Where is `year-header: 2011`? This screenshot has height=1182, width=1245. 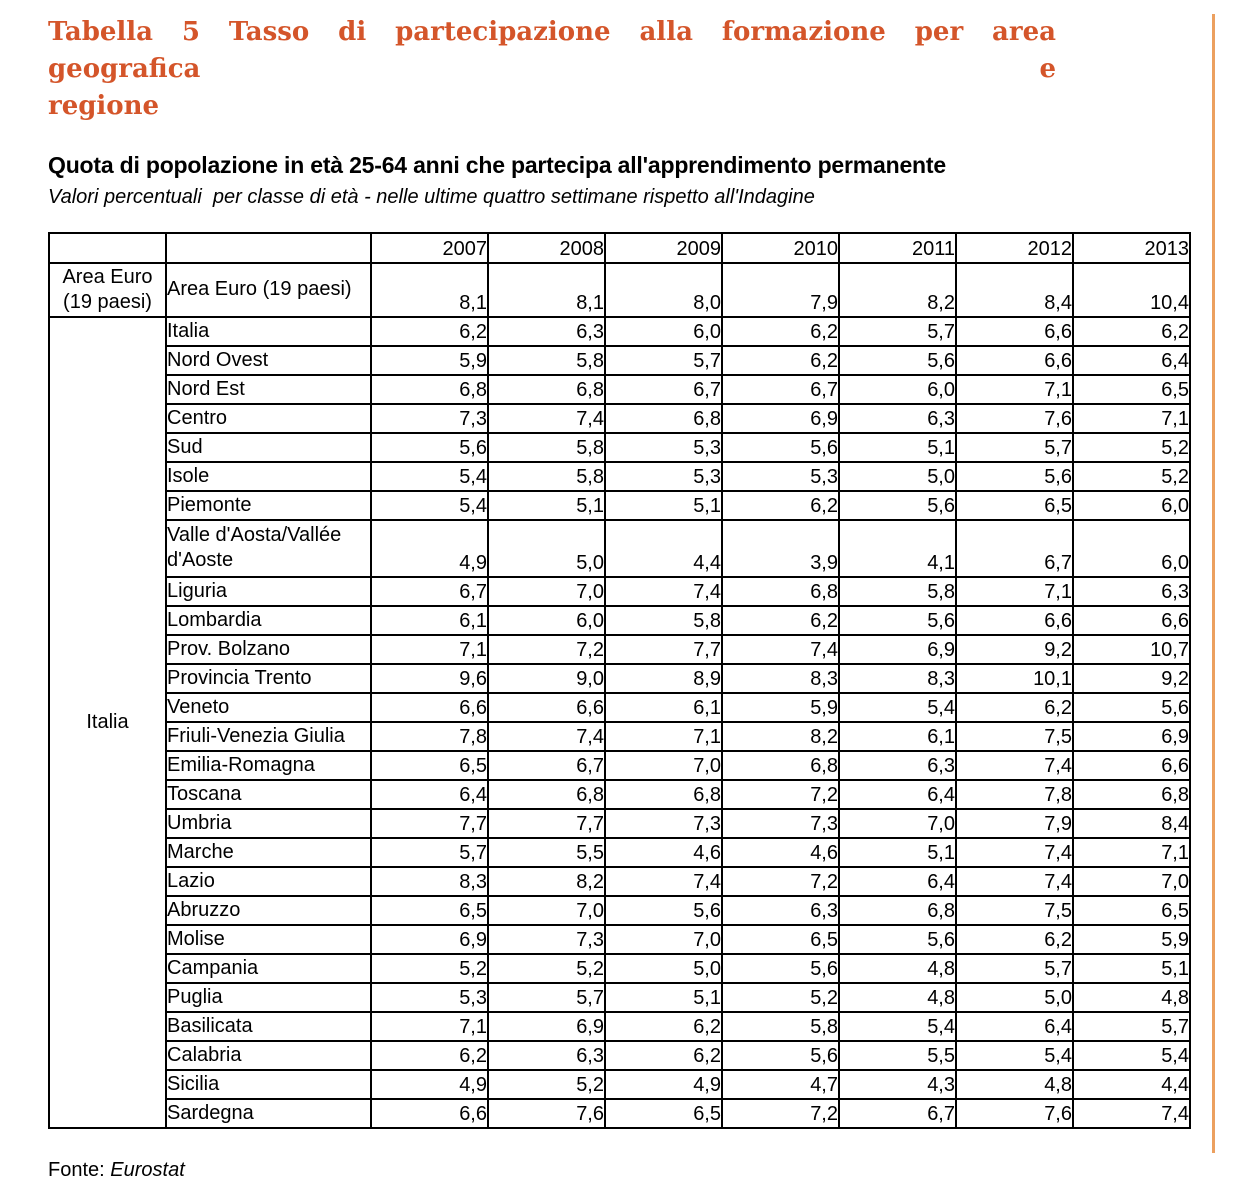
year-header: 2011 is located at coordinates (897, 247).